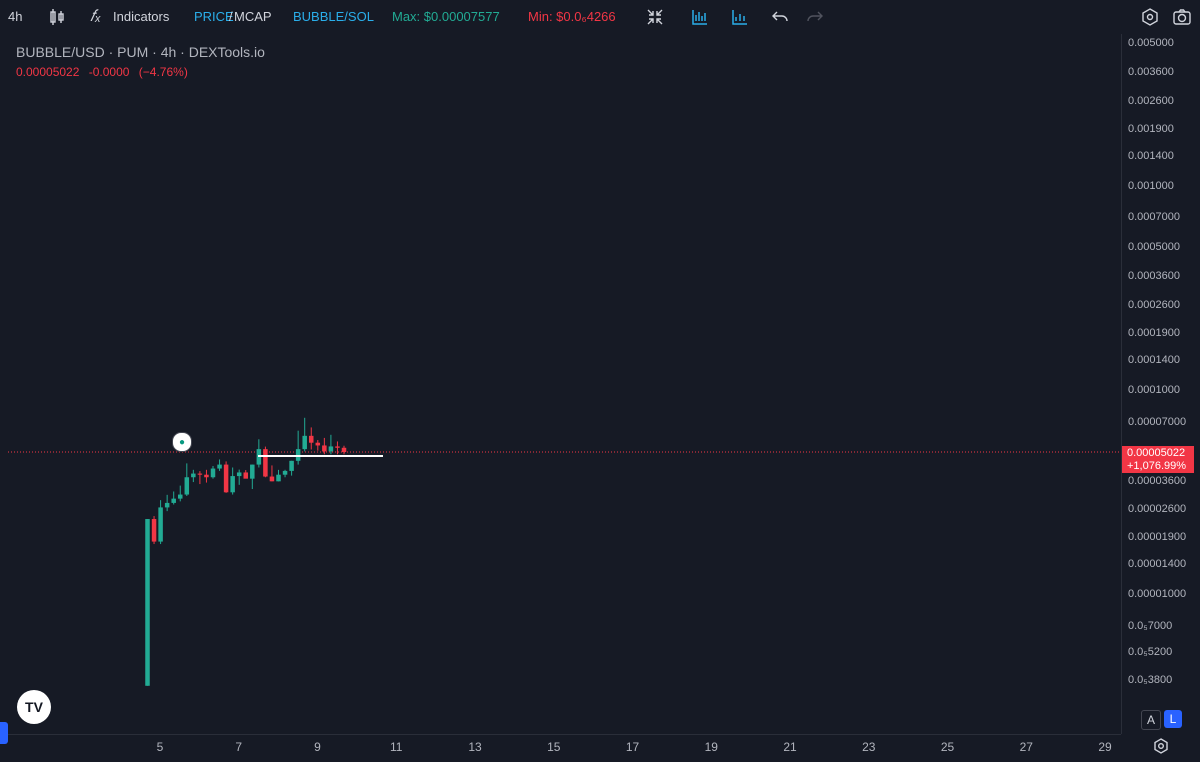  Describe the element at coordinates (1151, 720) in the screenshot. I see `auto-scale-button: A` at that location.